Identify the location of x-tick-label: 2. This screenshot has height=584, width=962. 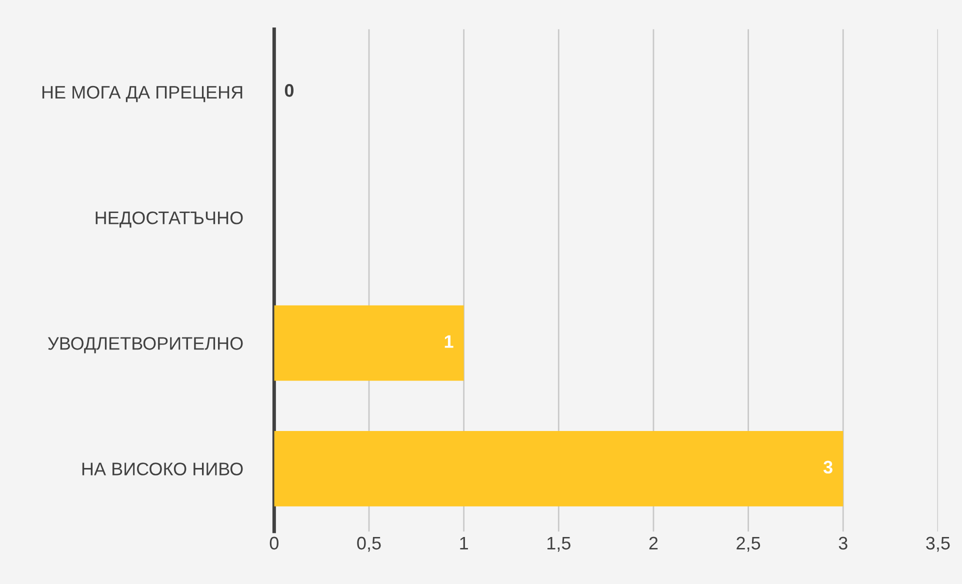
(653, 543).